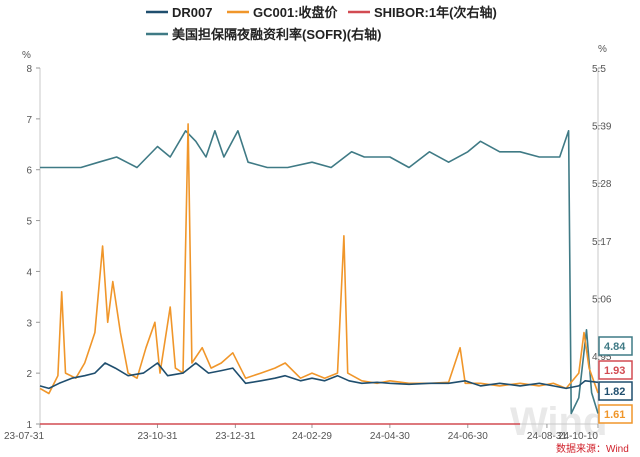  Describe the element at coordinates (602, 184) in the screenshot. I see `right-tick-label: 5.28` at that location.